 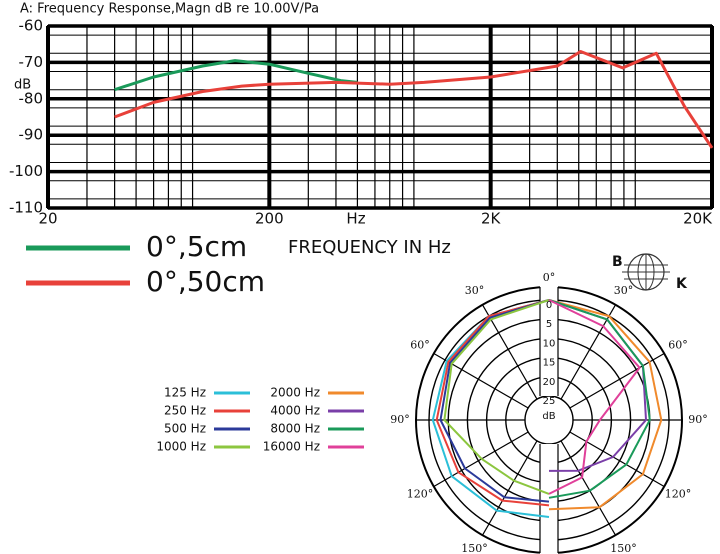 What do you see at coordinates (181, 447) in the screenshot?
I see `legend-label: 1000 Hz` at bounding box center [181, 447].